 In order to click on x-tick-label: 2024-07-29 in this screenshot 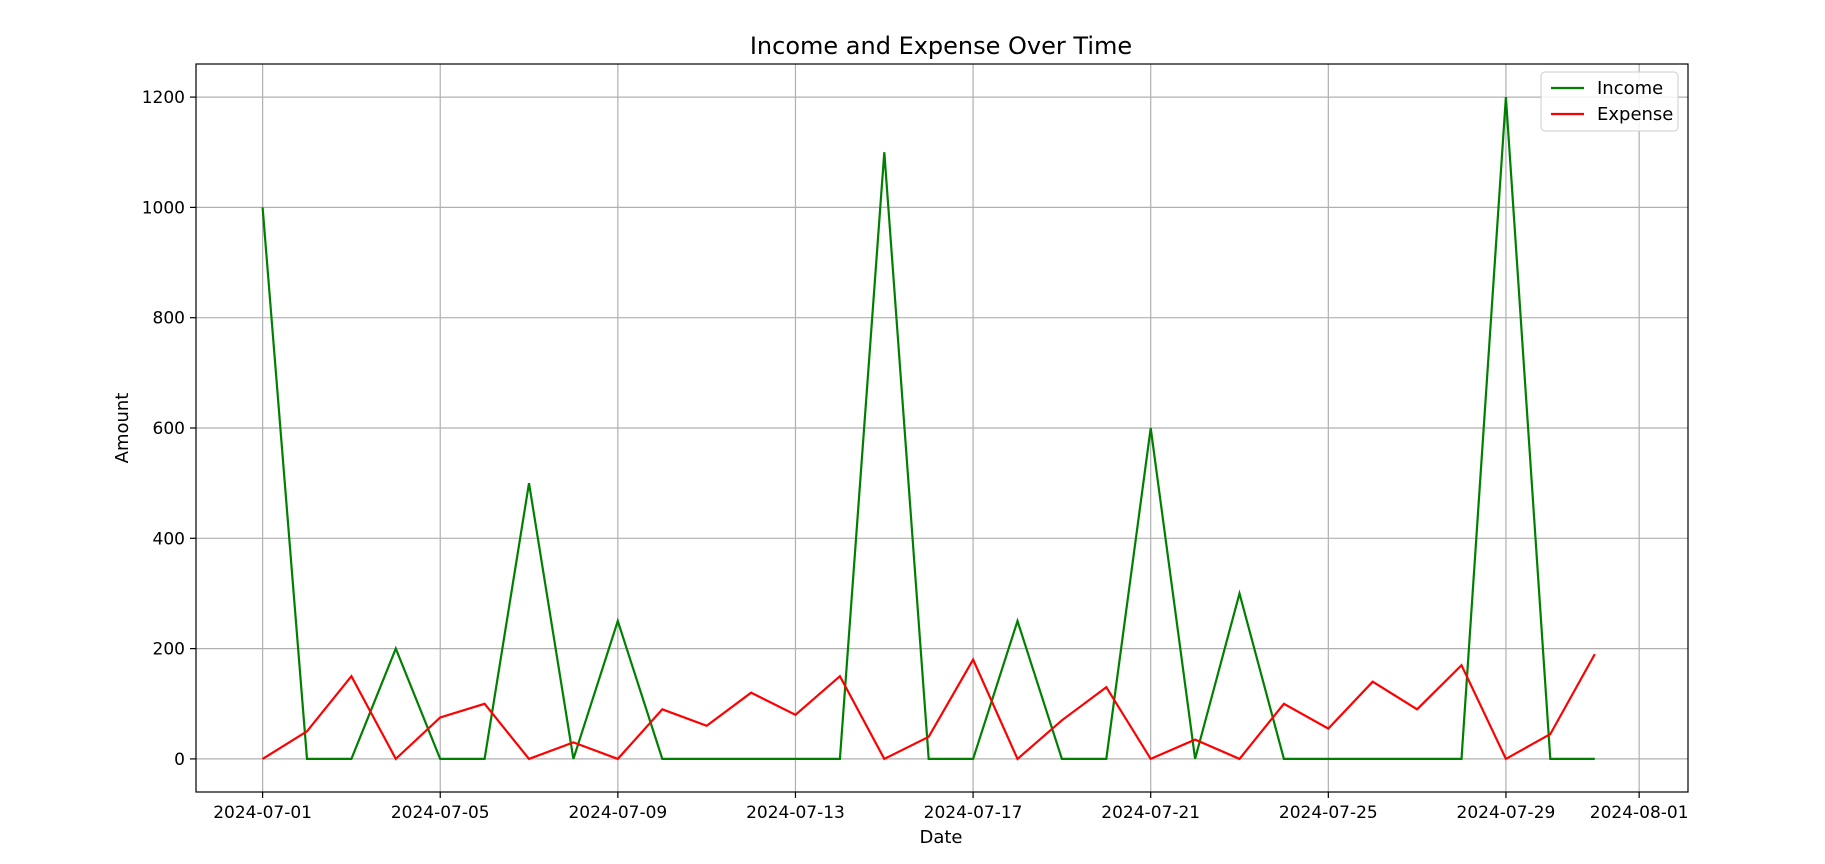, I will do `click(1506, 813)`.